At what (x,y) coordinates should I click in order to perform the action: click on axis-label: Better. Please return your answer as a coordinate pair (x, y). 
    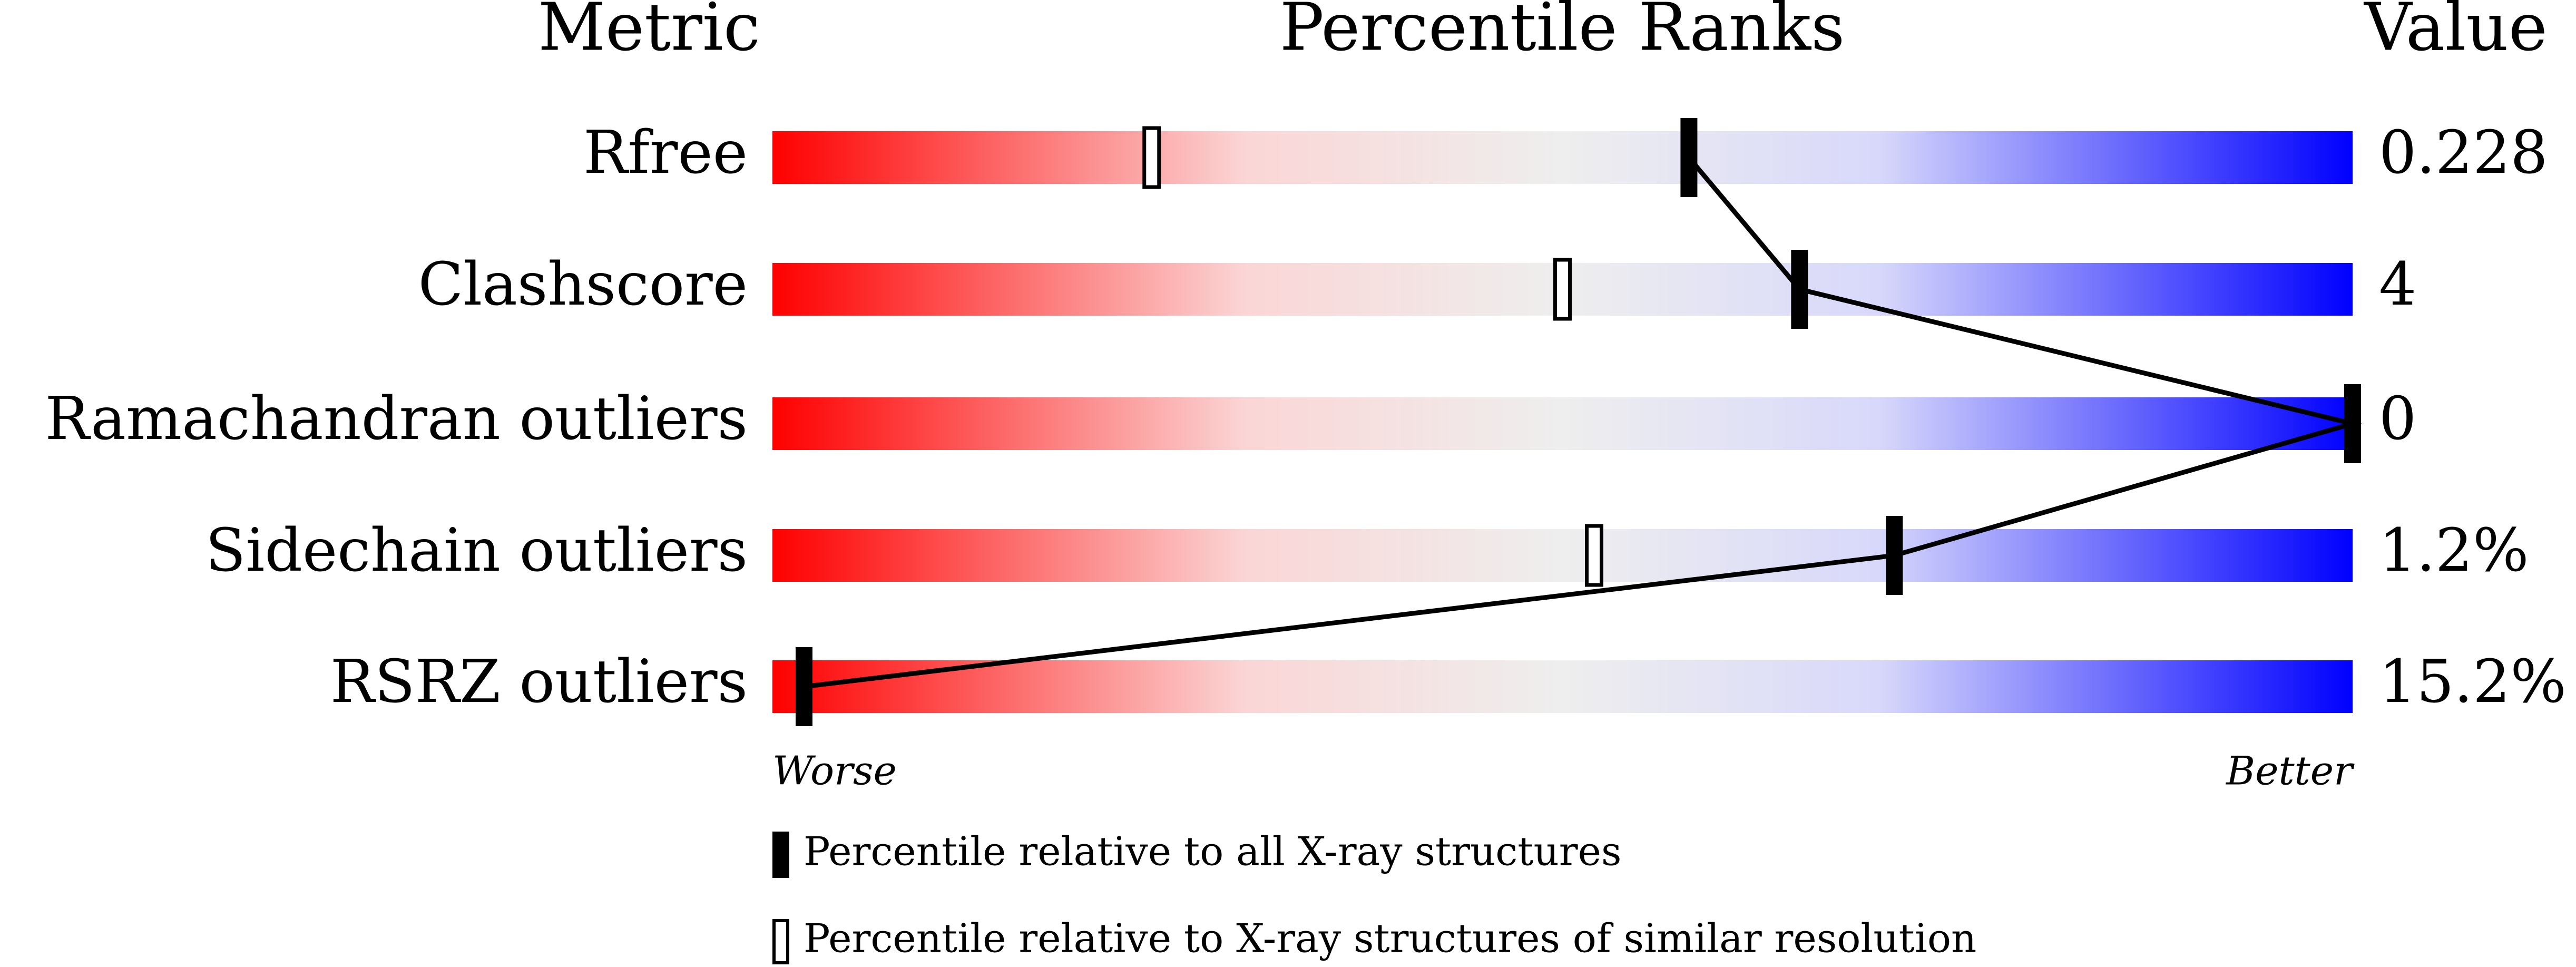
    Looking at the image, I should click on (2290, 771).